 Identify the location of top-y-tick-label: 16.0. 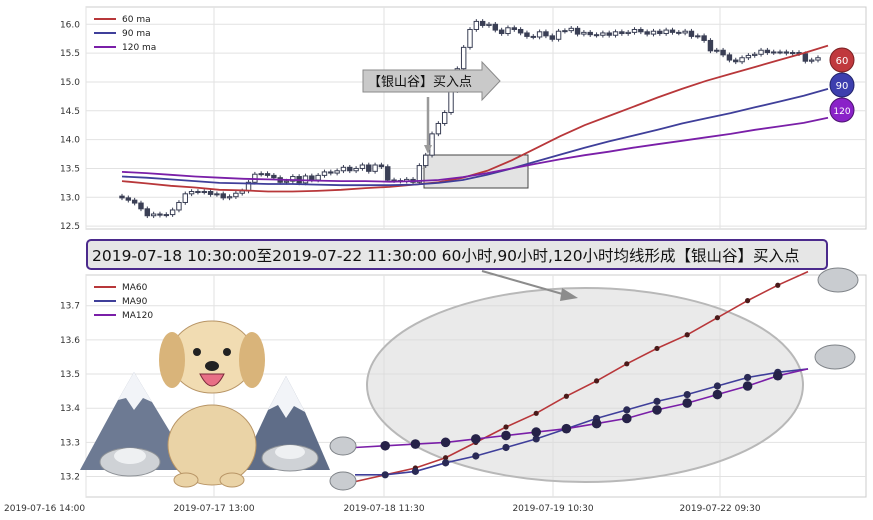
(70, 25).